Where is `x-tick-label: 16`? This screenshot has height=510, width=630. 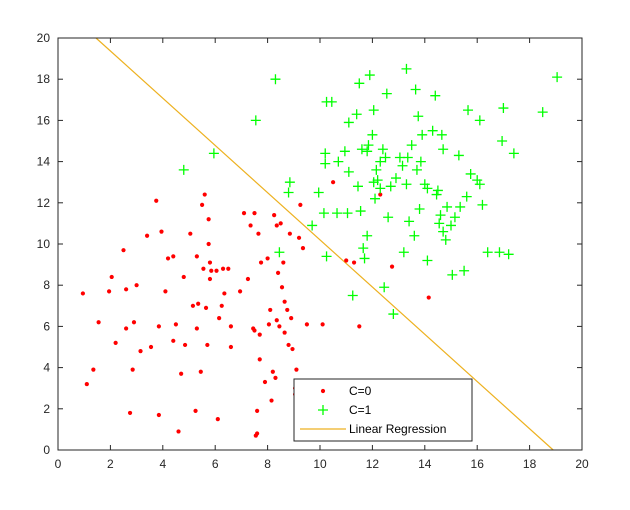
x-tick-label: 16 is located at coordinates (478, 464).